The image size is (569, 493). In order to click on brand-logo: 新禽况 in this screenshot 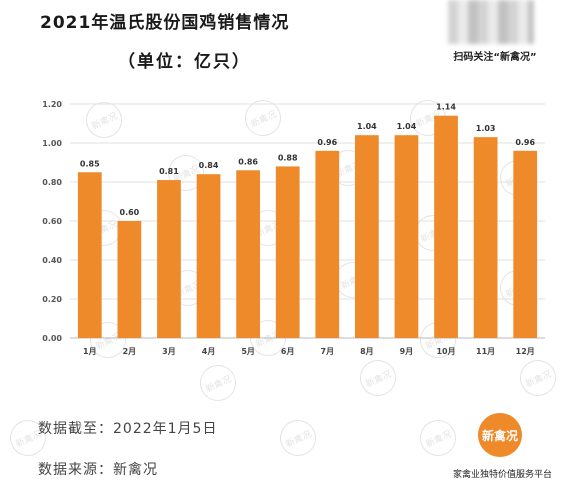, I will do `click(500, 435)`.